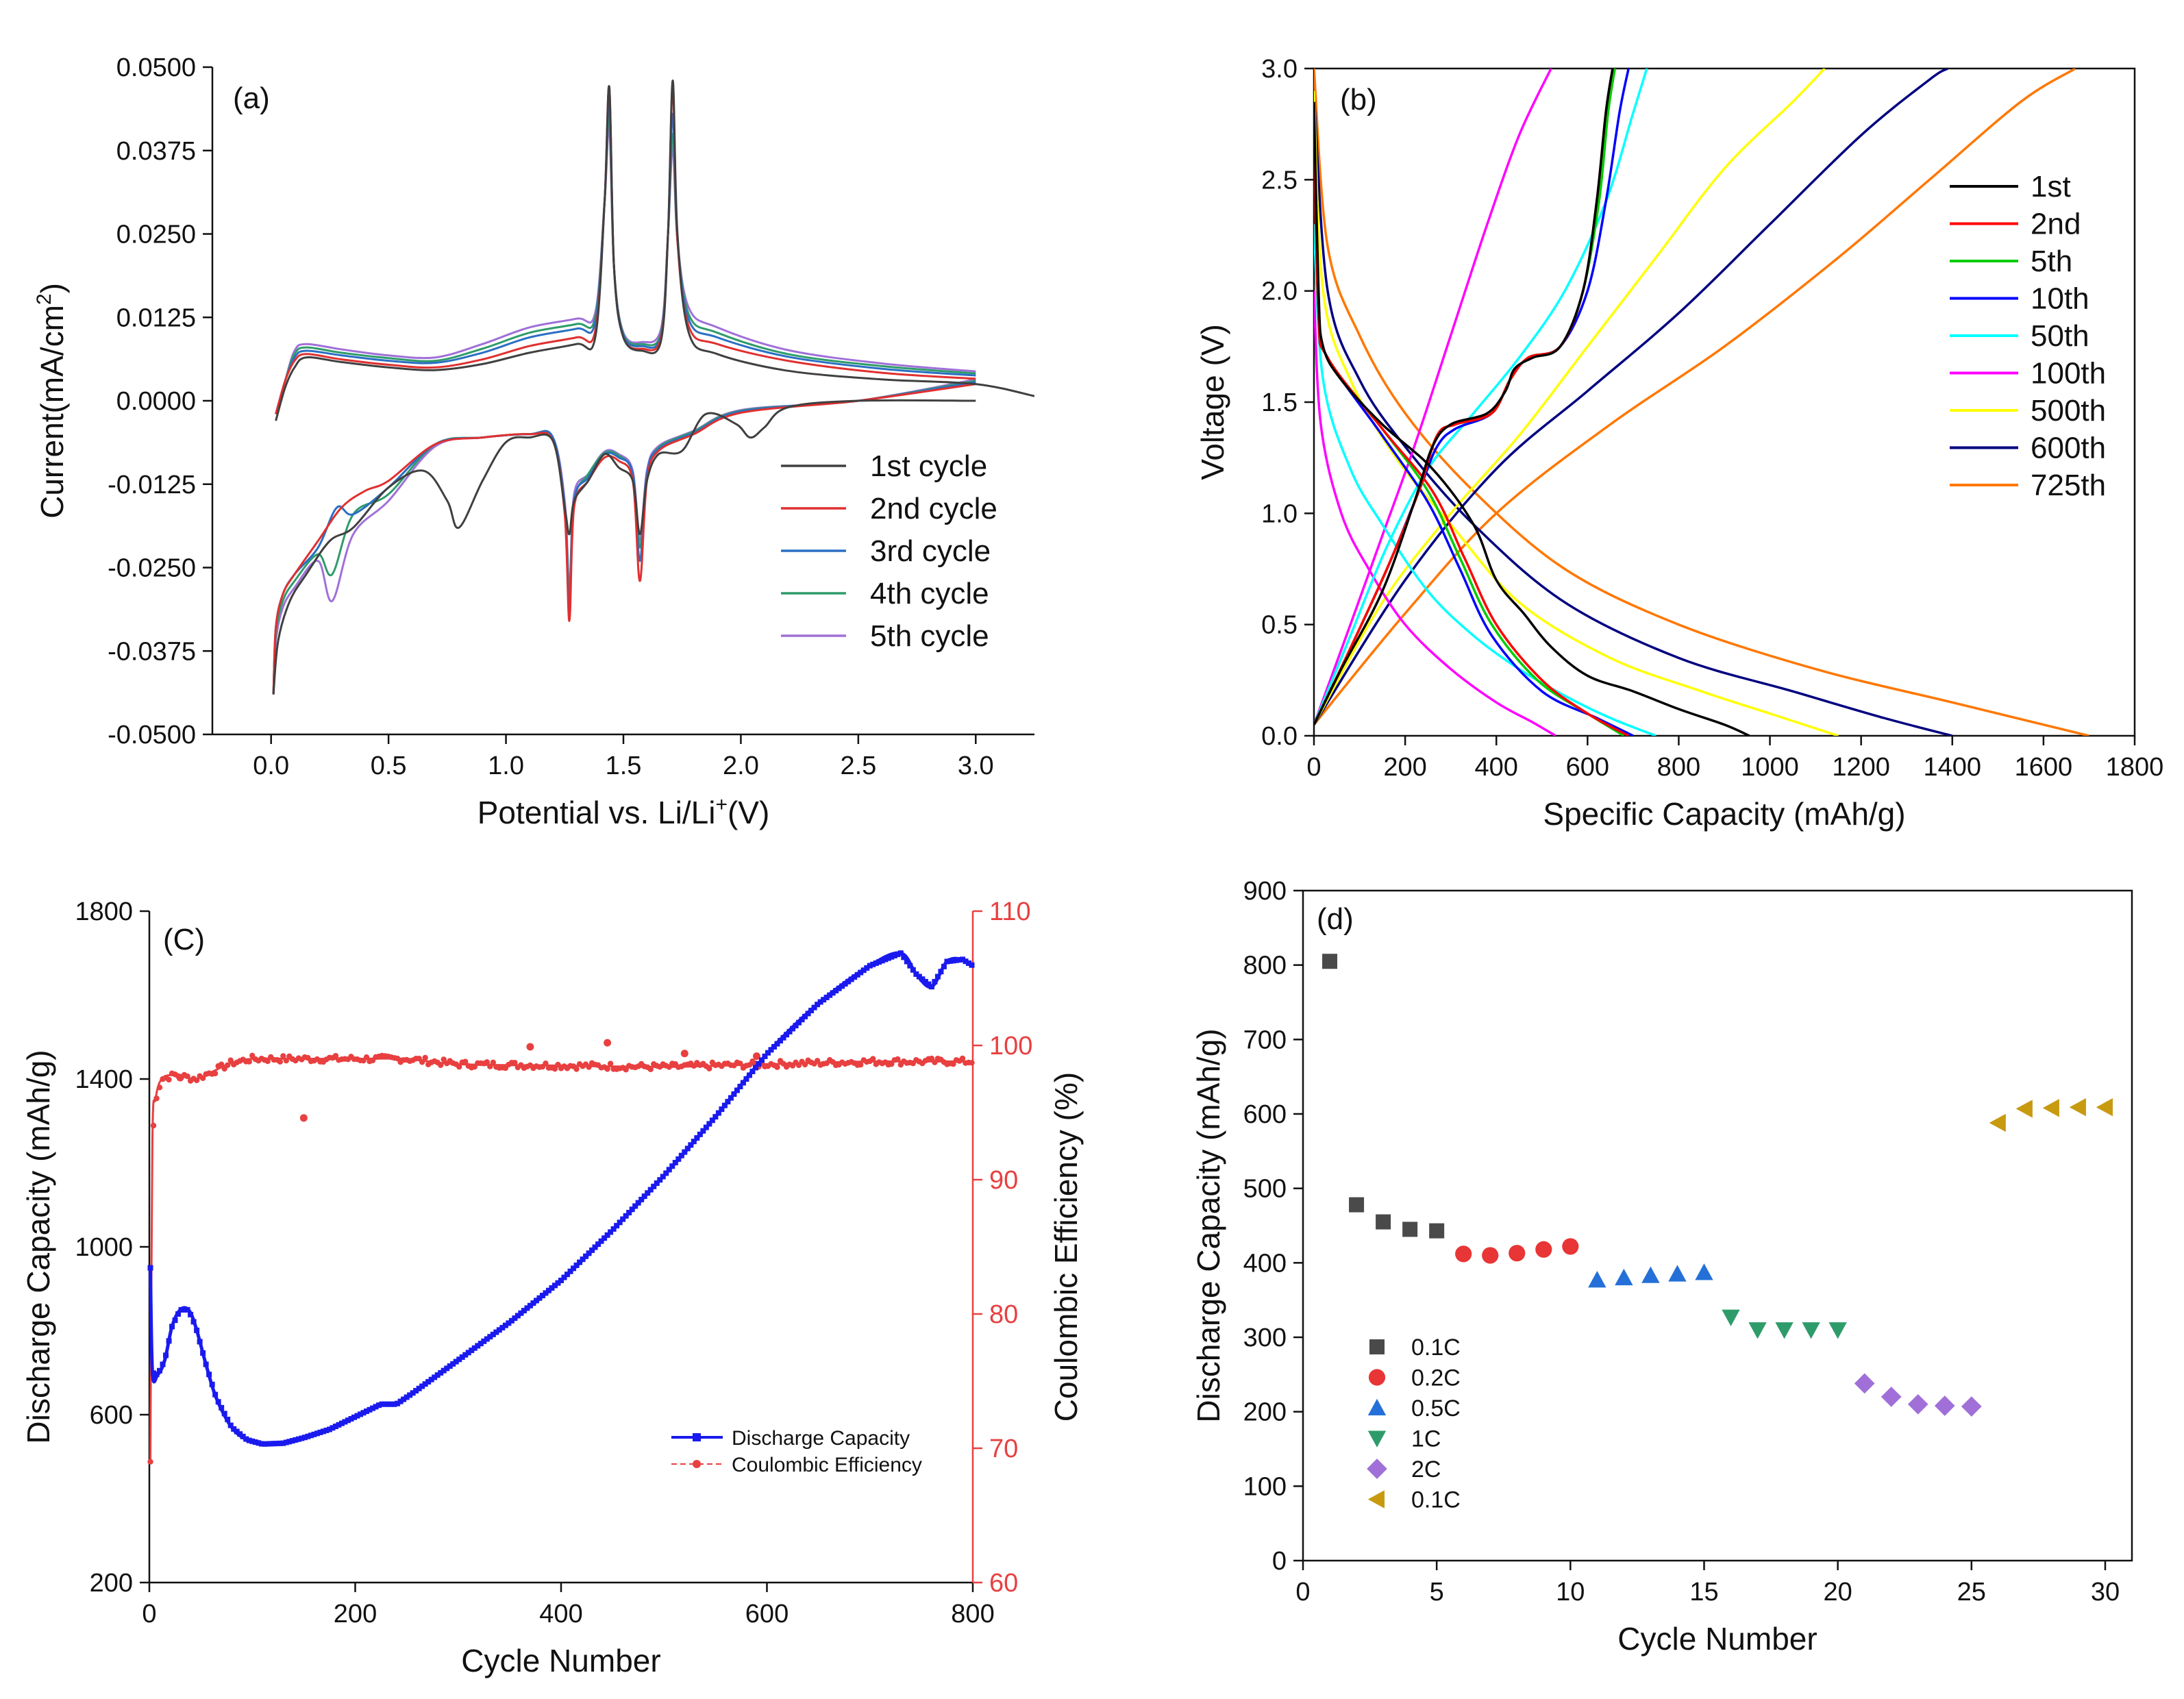 This screenshot has height=1699, width=2184. I want to click on x-axis-title: Potential vs. Li/Li+(V), so click(623, 811).